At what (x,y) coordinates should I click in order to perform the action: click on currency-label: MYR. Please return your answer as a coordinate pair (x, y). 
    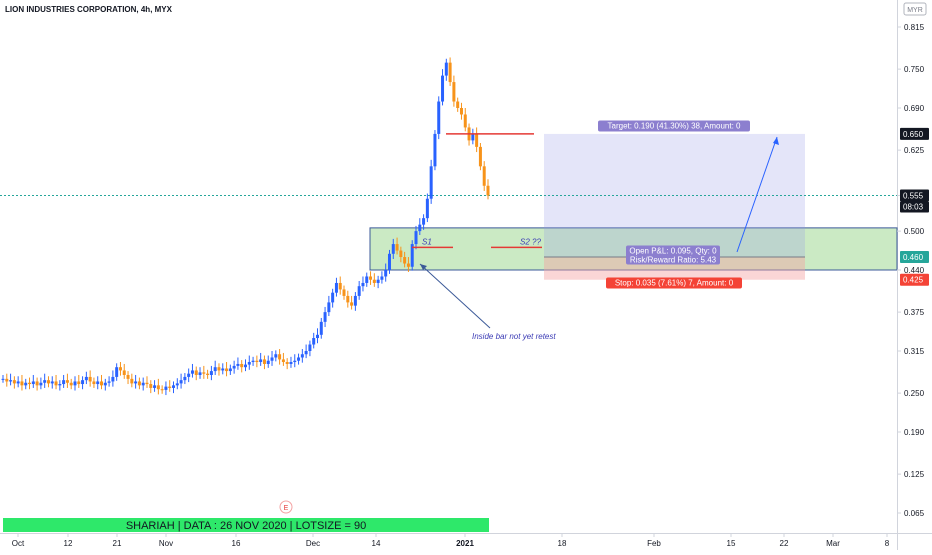
    Looking at the image, I should click on (915, 10).